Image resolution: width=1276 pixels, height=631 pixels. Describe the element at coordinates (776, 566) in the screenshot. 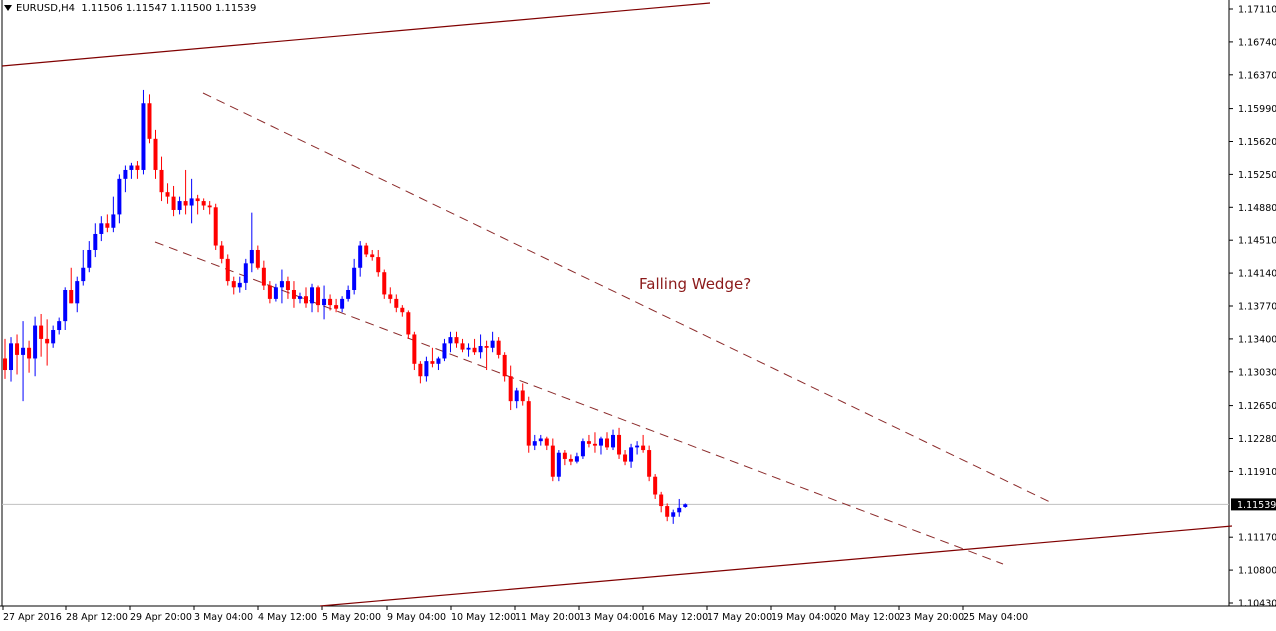

I see `lower-channel-line` at that location.